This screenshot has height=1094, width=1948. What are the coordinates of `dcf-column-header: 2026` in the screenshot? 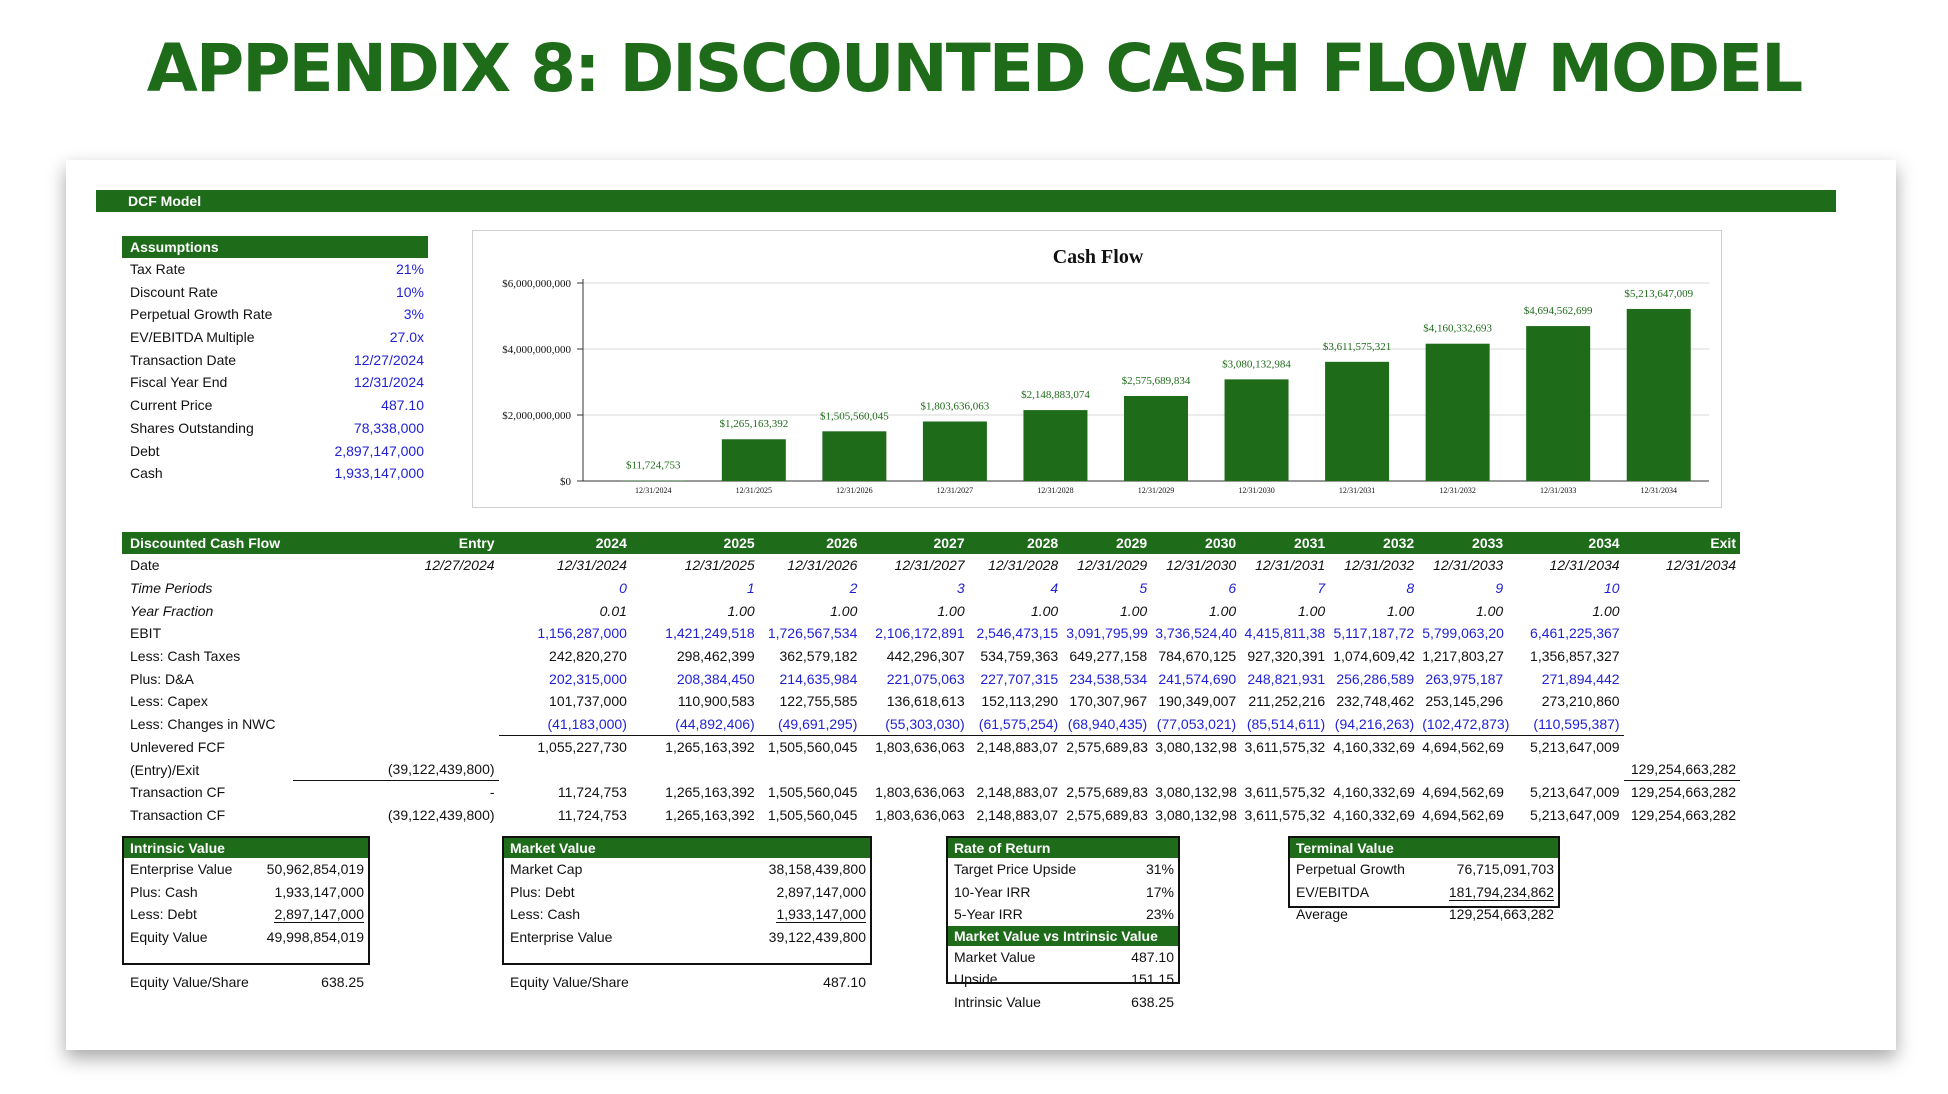 It's located at (810, 543).